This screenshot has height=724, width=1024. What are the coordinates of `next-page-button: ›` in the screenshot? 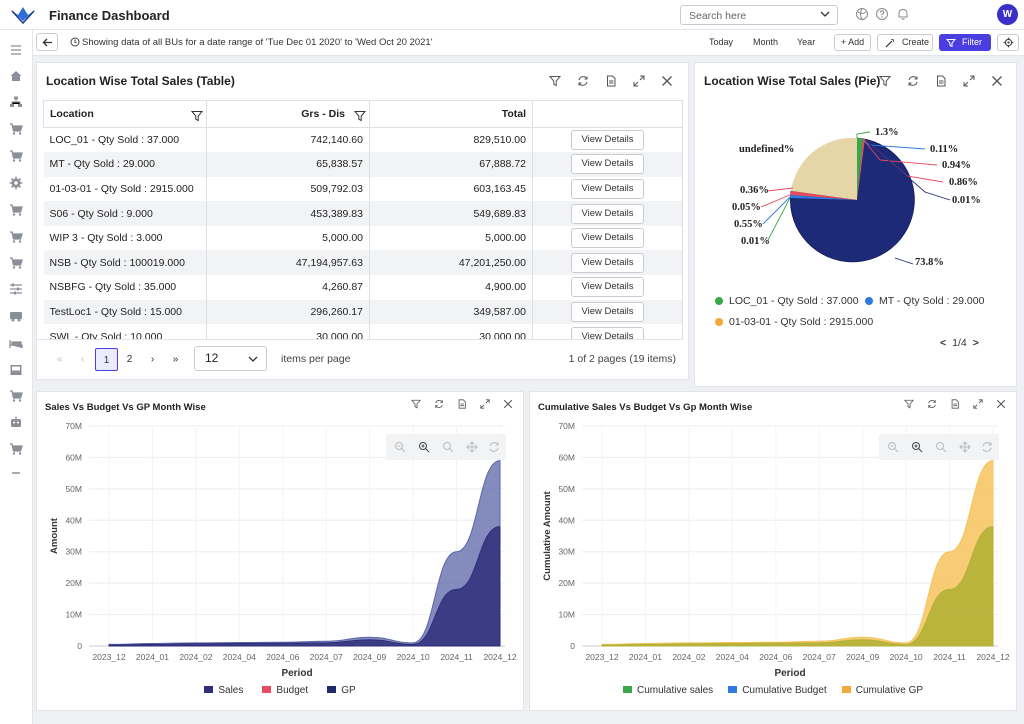 It's located at (152, 359).